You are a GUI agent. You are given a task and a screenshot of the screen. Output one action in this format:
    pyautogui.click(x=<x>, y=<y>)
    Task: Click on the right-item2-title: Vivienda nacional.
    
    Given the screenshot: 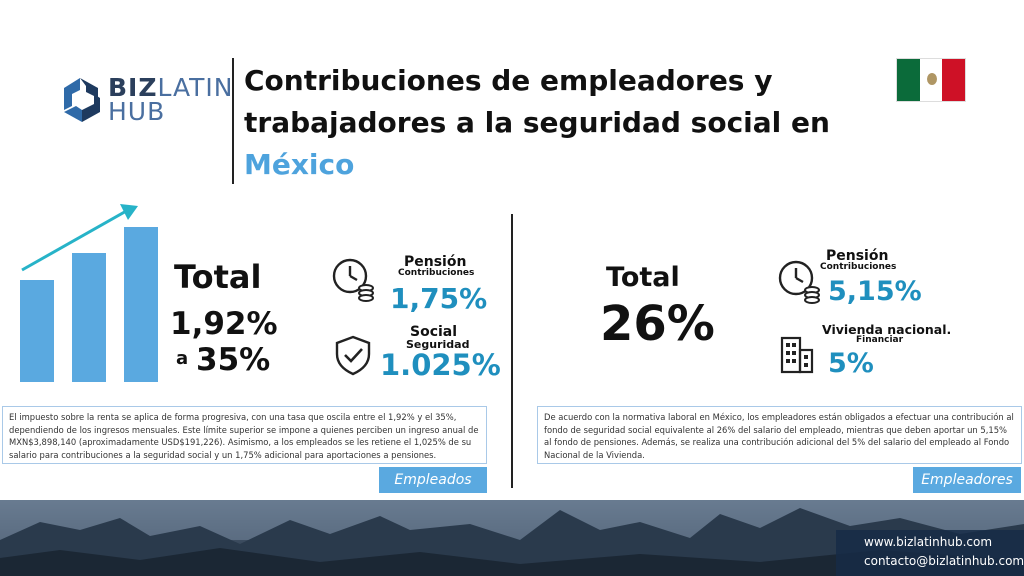 What is the action you would take?
    pyautogui.click(x=887, y=329)
    